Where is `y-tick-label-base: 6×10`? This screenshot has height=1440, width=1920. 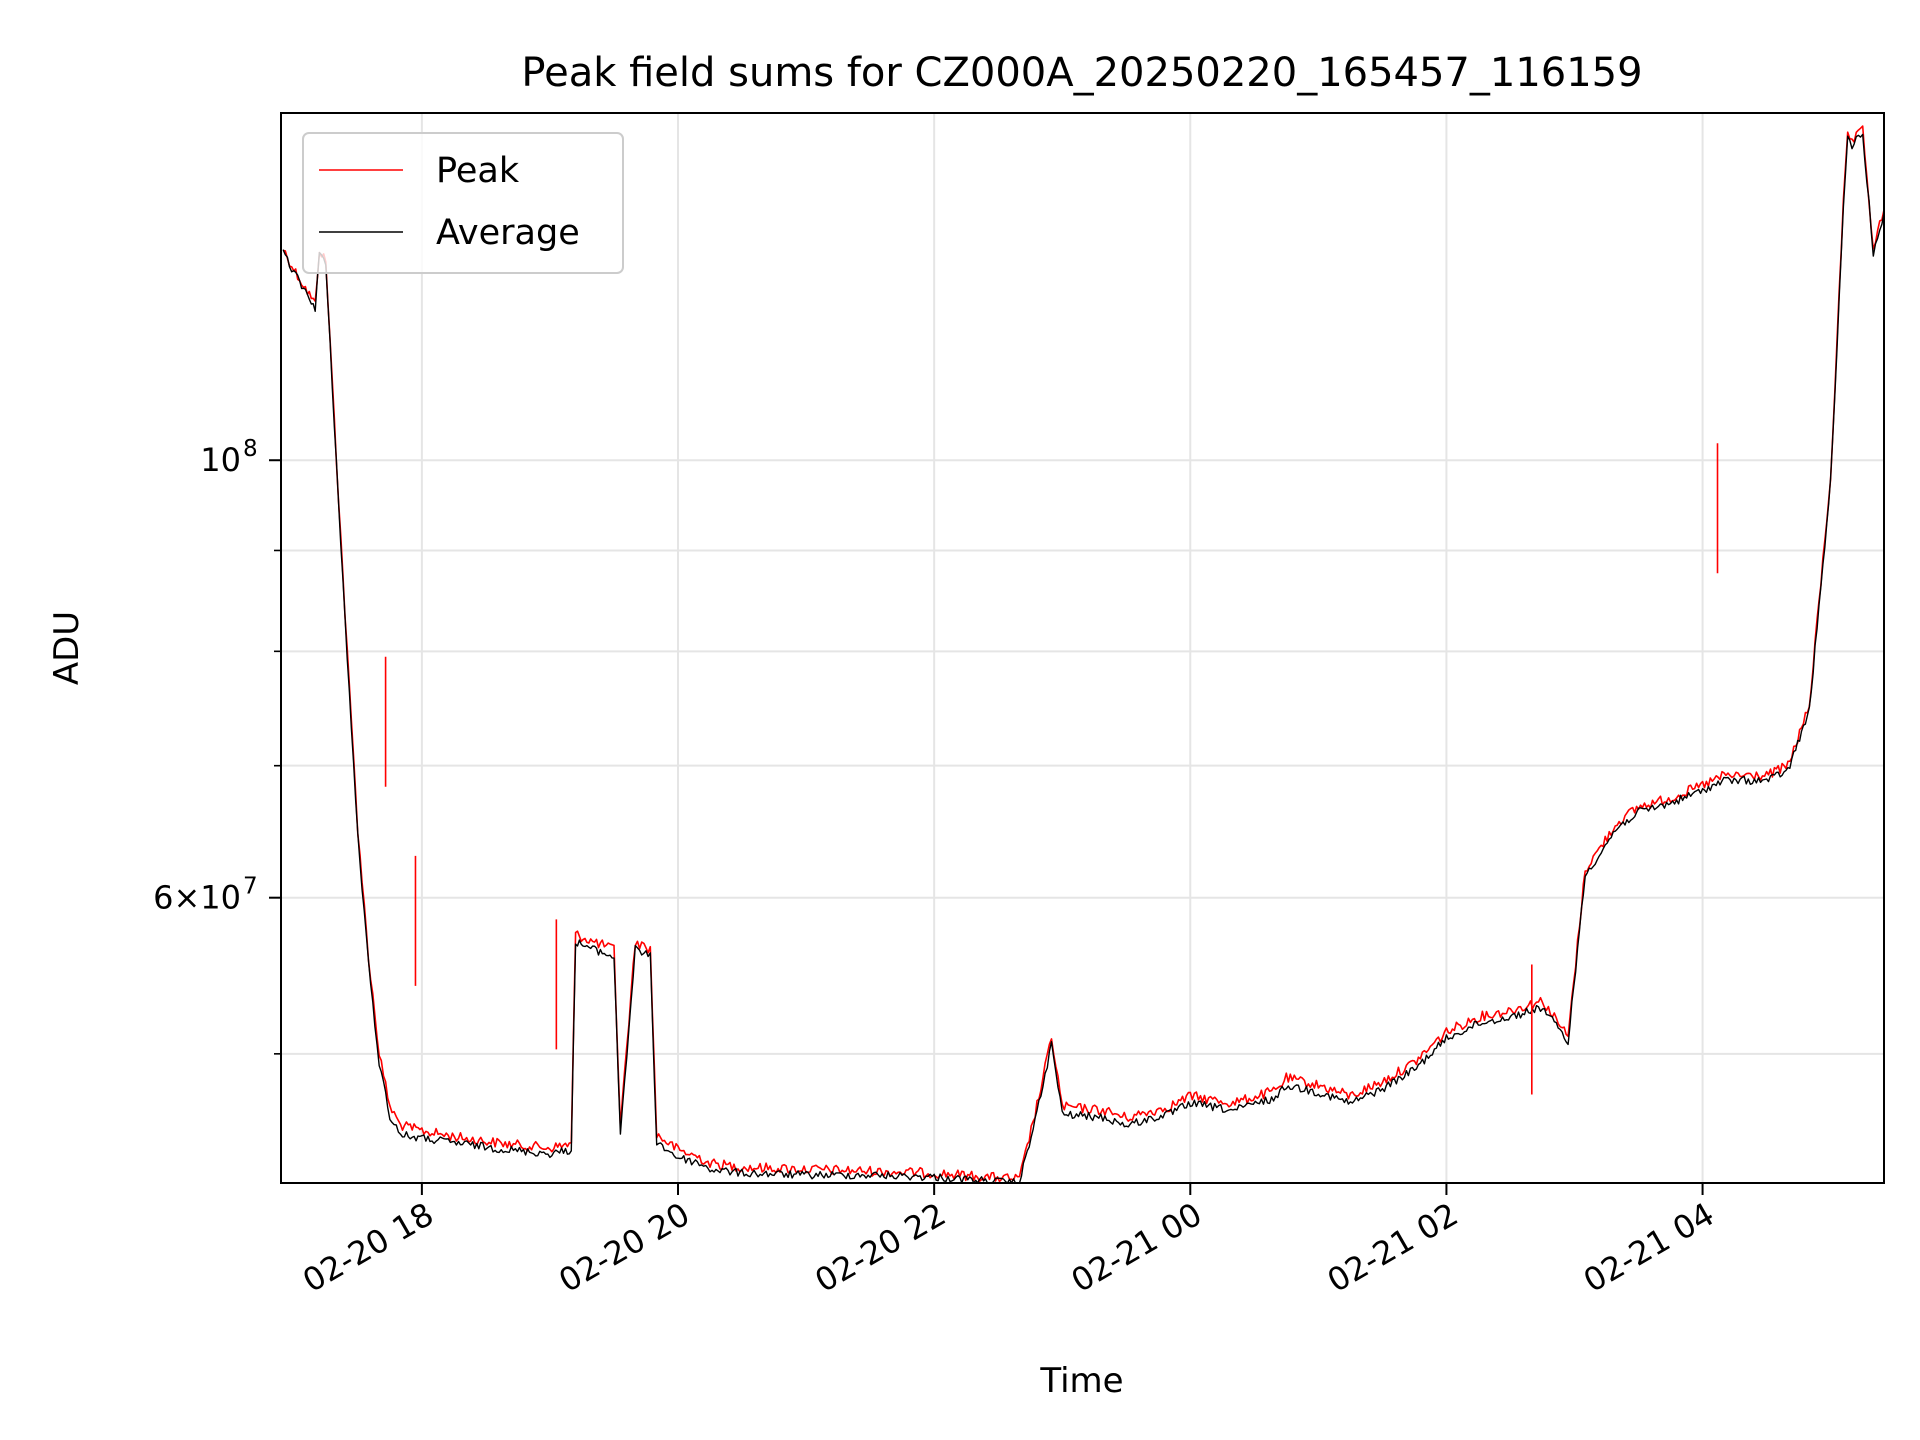 y-tick-label-base: 6×10 is located at coordinates (197, 898).